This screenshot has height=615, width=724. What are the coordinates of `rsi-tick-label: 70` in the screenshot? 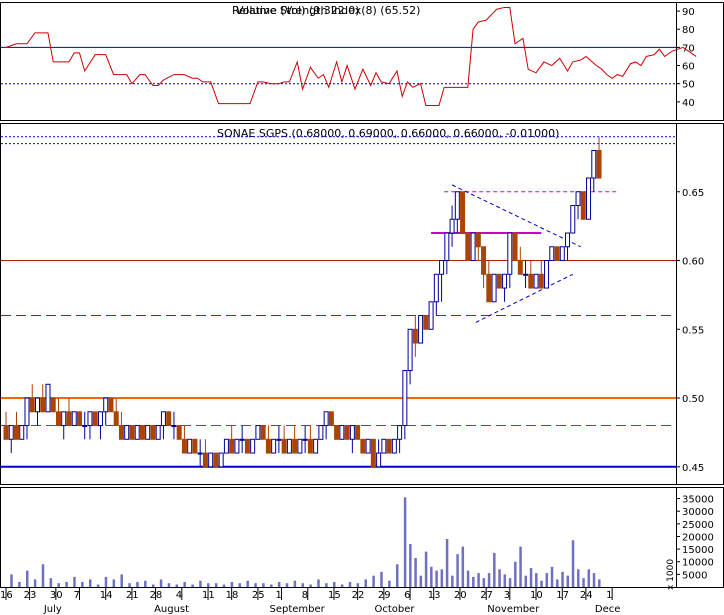 It's located at (688, 48).